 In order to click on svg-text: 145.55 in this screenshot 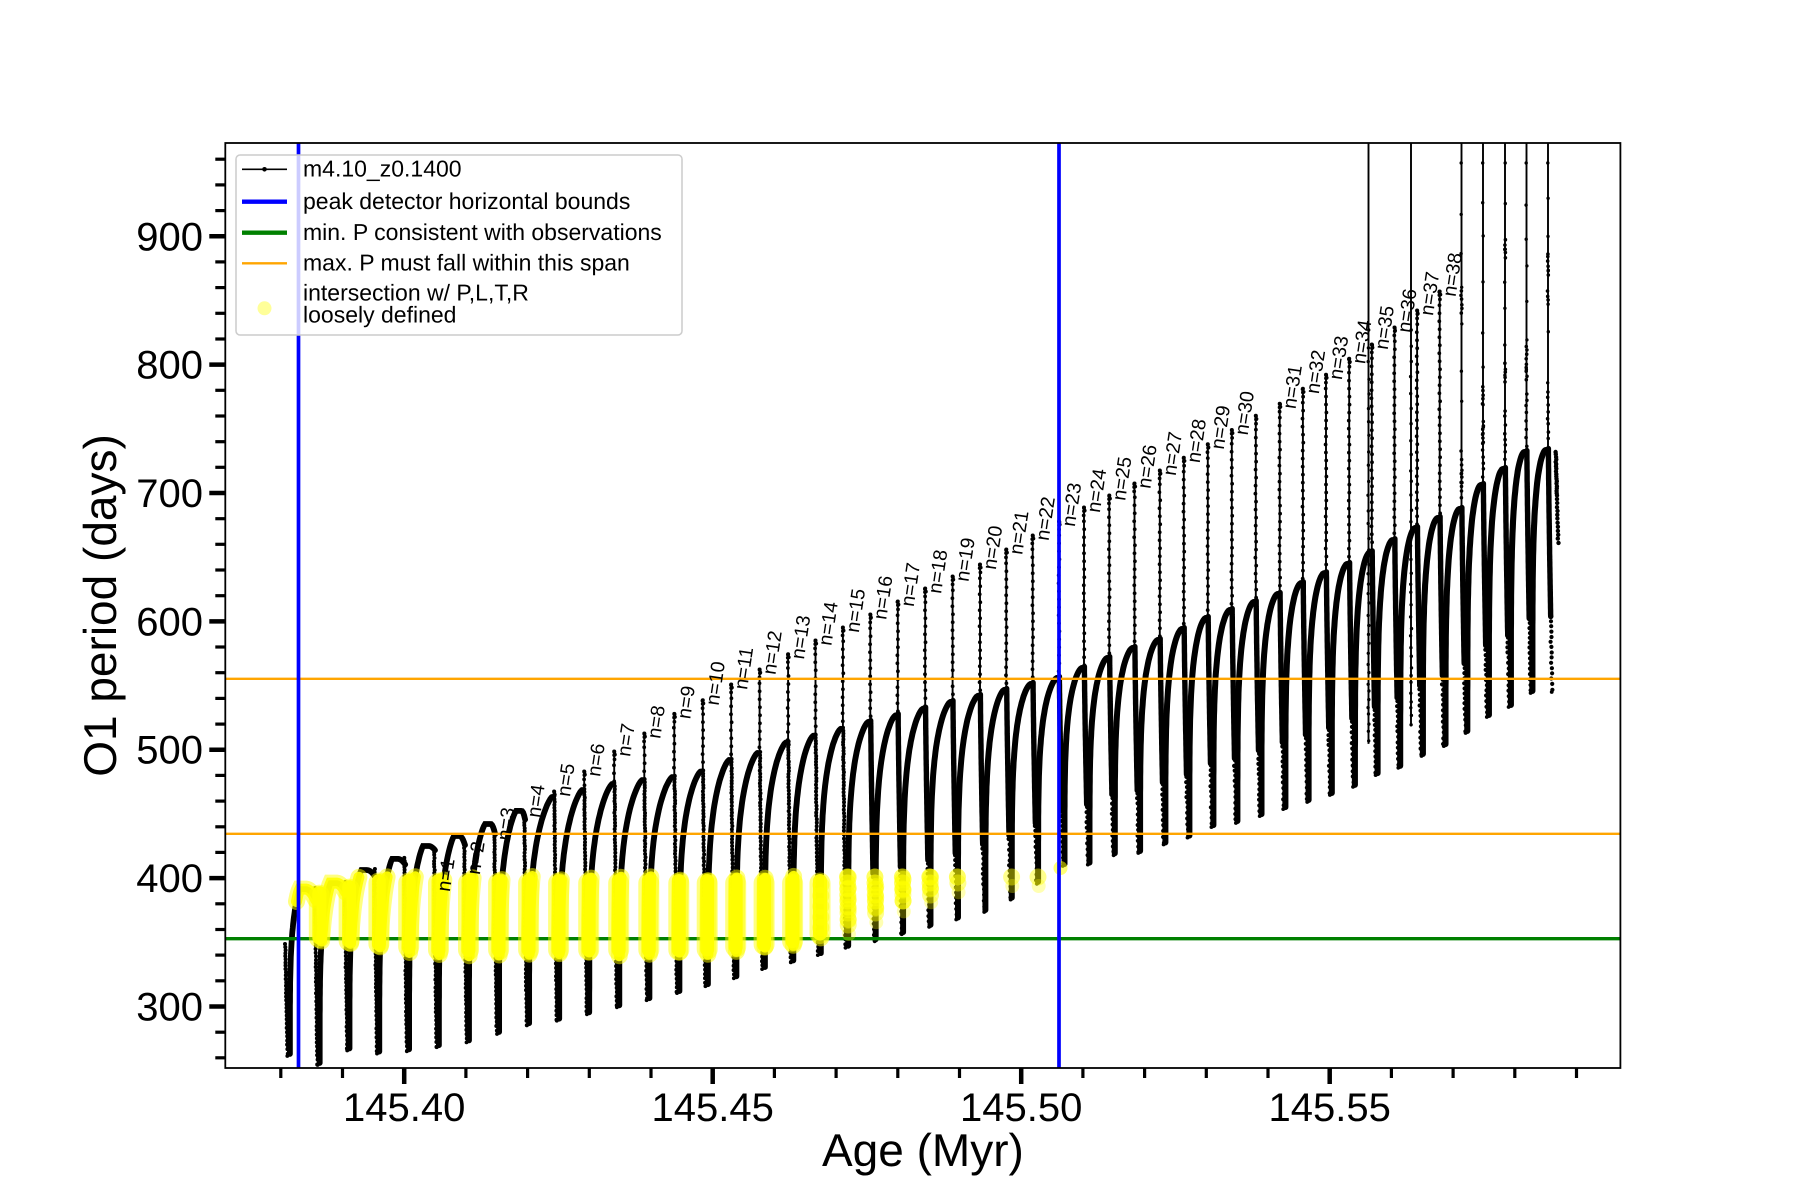, I will do `click(1330, 1108)`.